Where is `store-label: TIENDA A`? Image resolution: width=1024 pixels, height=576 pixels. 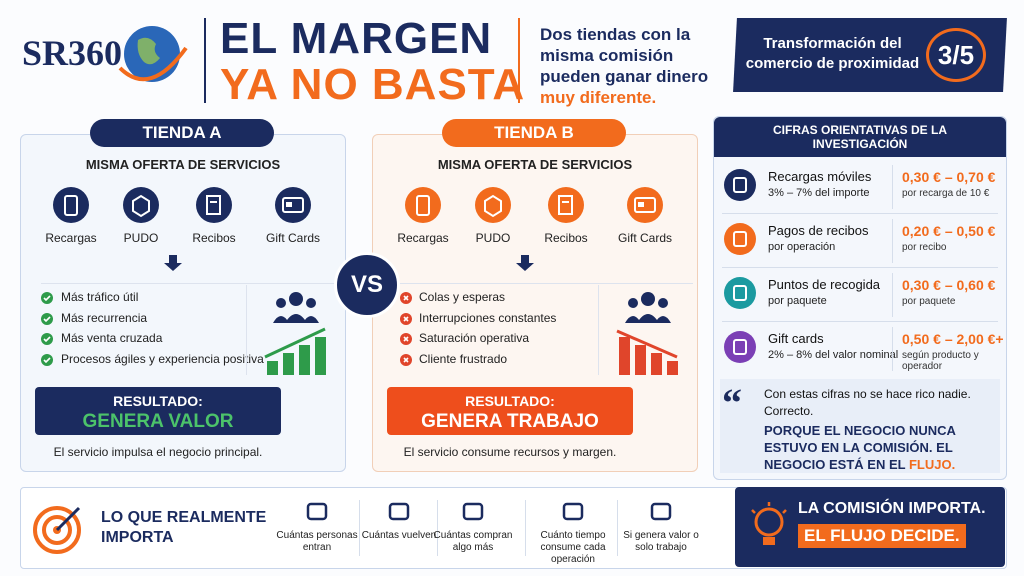
store-label: TIENDA A is located at coordinates (182, 133).